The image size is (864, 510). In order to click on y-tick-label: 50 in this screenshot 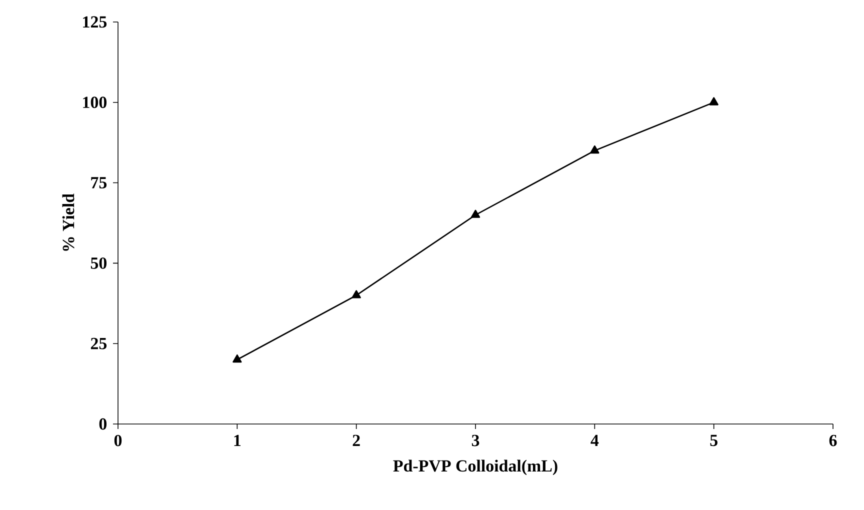, I will do `click(98, 263)`.